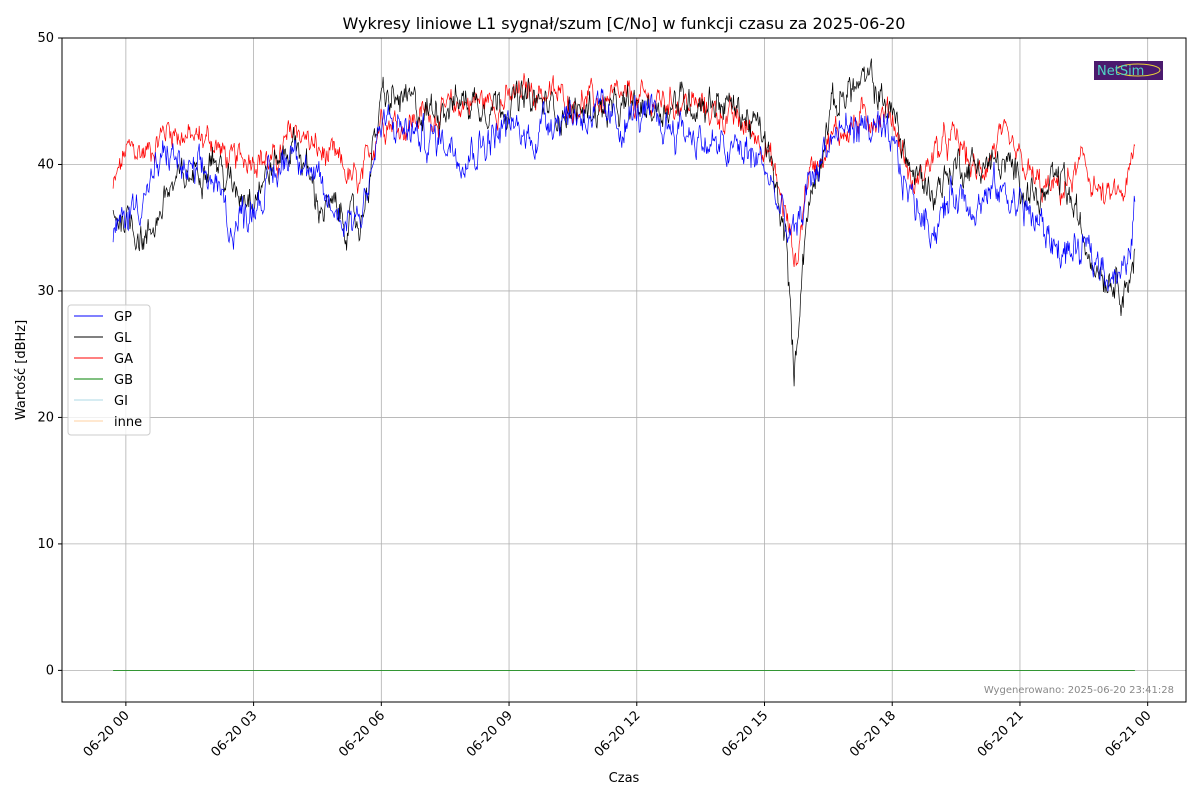 Image resolution: width=1200 pixels, height=800 pixels. What do you see at coordinates (45, 417) in the screenshot?
I see `y-tick-label: 20` at bounding box center [45, 417].